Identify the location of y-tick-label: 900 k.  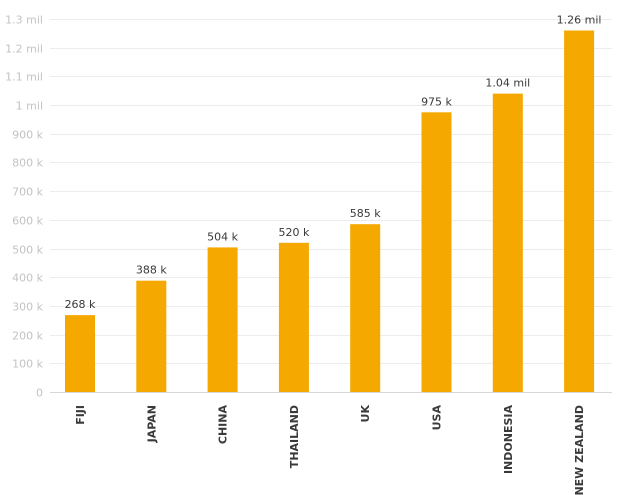
(27, 135).